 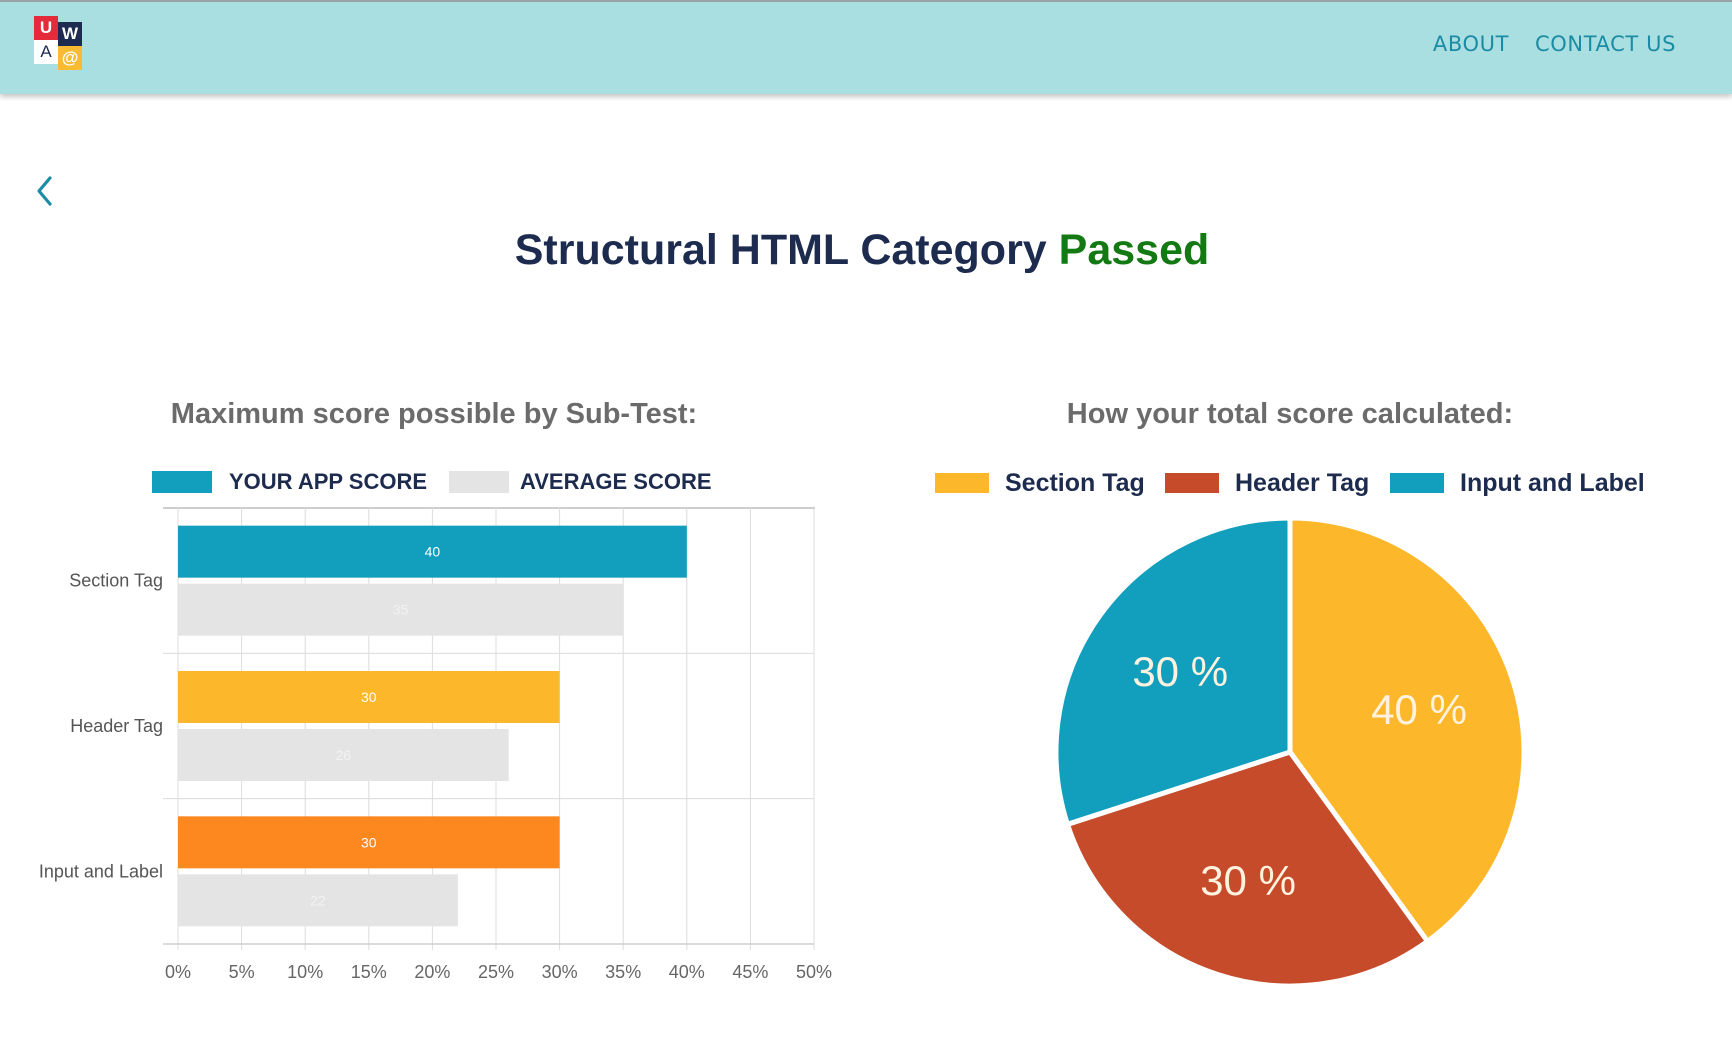 What do you see at coordinates (1417, 483) in the screenshot?
I see `legend-swatch-input-and-label` at bounding box center [1417, 483].